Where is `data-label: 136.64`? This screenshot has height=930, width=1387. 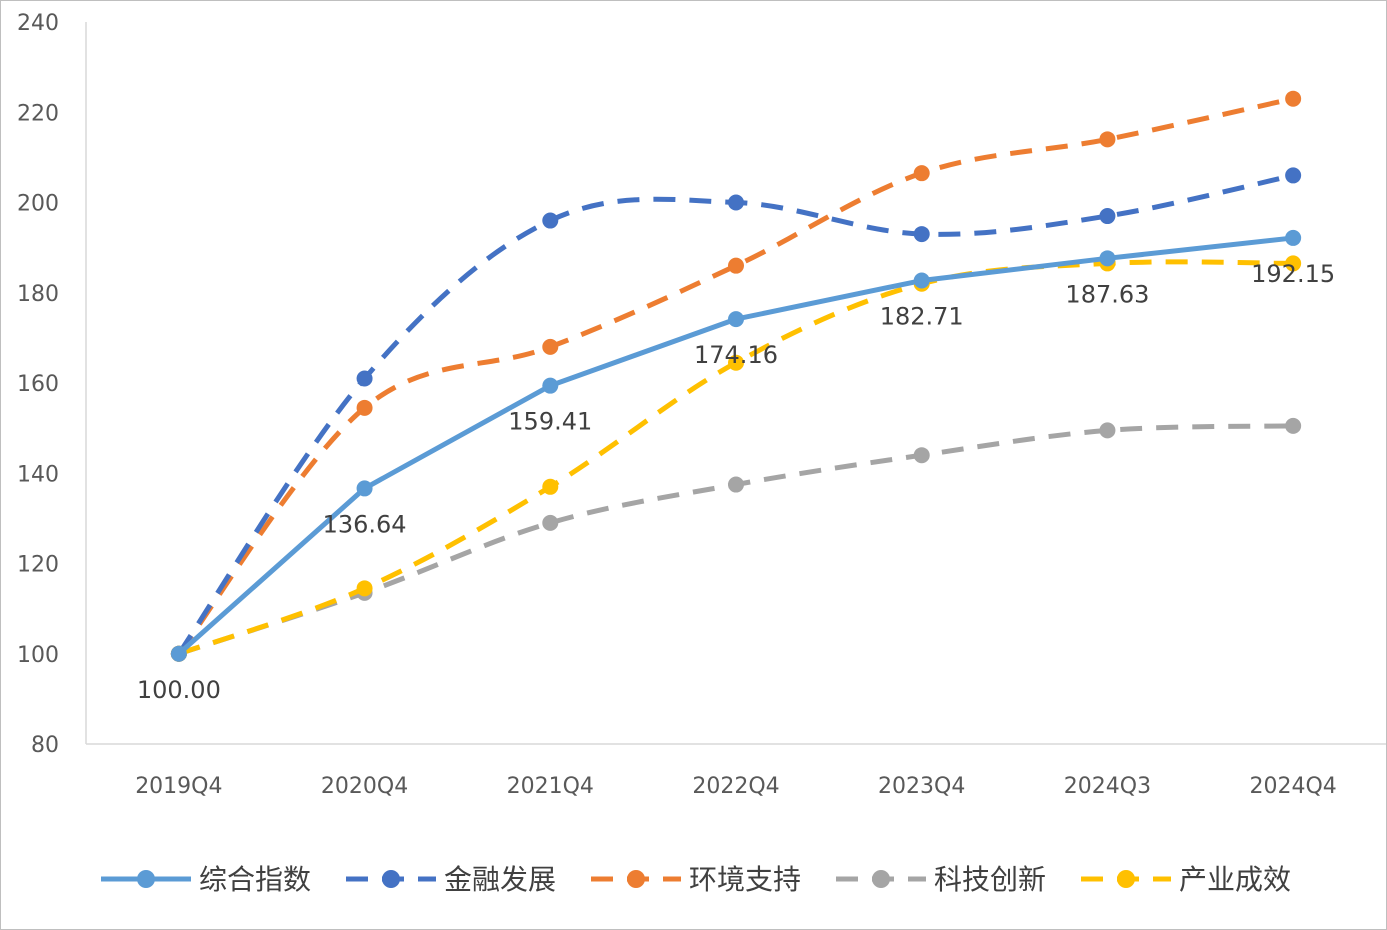
data-label: 136.64 is located at coordinates (365, 524).